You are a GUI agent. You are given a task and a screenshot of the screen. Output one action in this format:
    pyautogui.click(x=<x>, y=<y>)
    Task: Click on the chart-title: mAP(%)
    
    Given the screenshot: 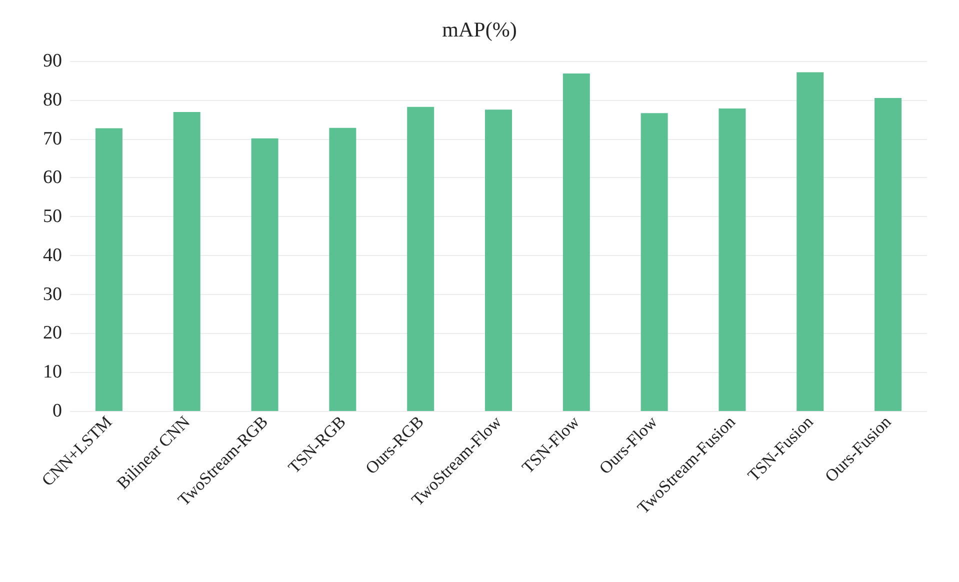 What is the action you would take?
    pyautogui.click(x=479, y=30)
    